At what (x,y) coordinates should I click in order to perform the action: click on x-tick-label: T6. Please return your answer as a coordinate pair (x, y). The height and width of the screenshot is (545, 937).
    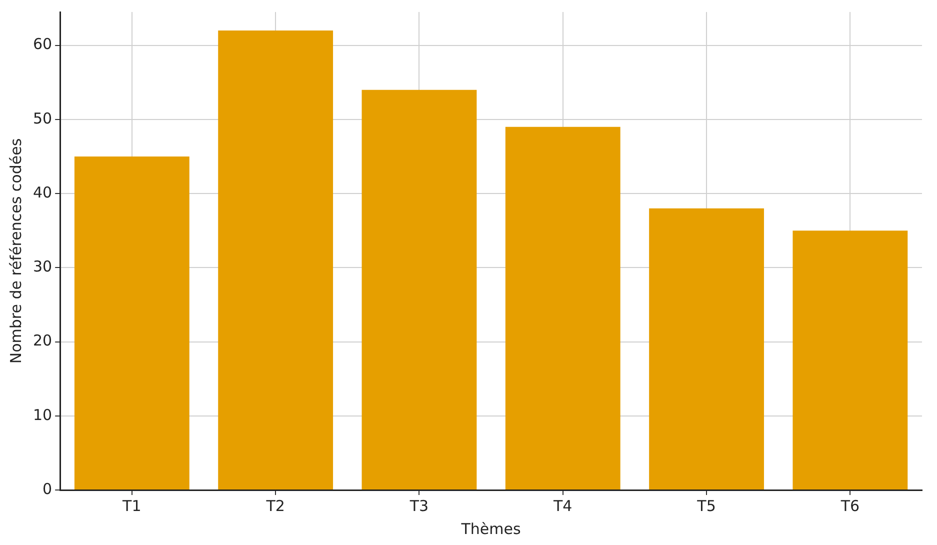
    Looking at the image, I should click on (850, 505).